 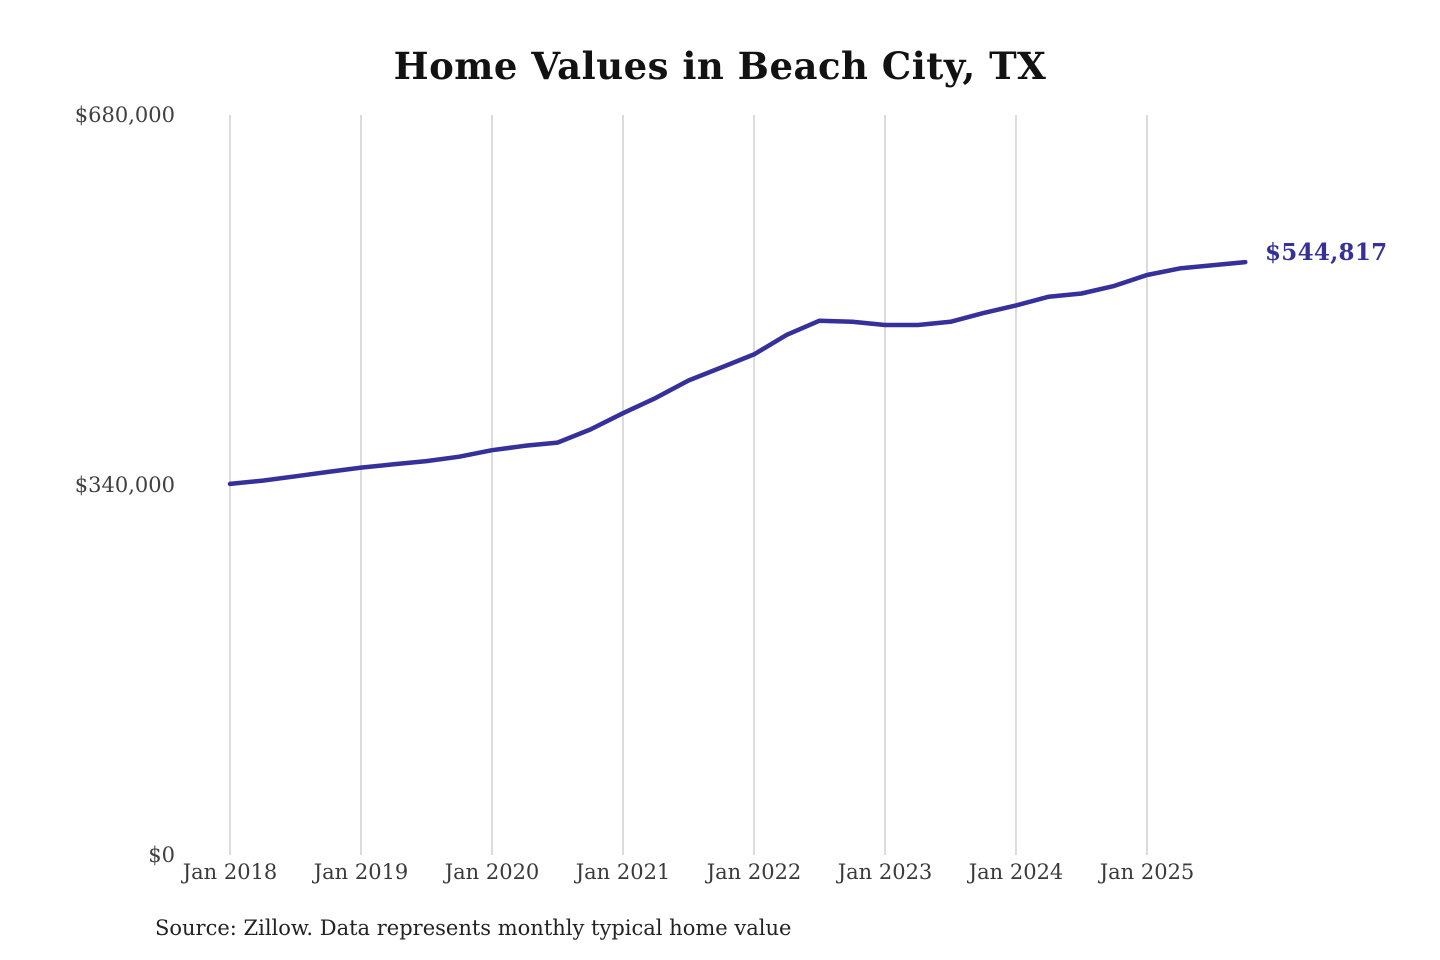 What do you see at coordinates (492, 872) in the screenshot?
I see `x-axis-tick-label: Jan 2020` at bounding box center [492, 872].